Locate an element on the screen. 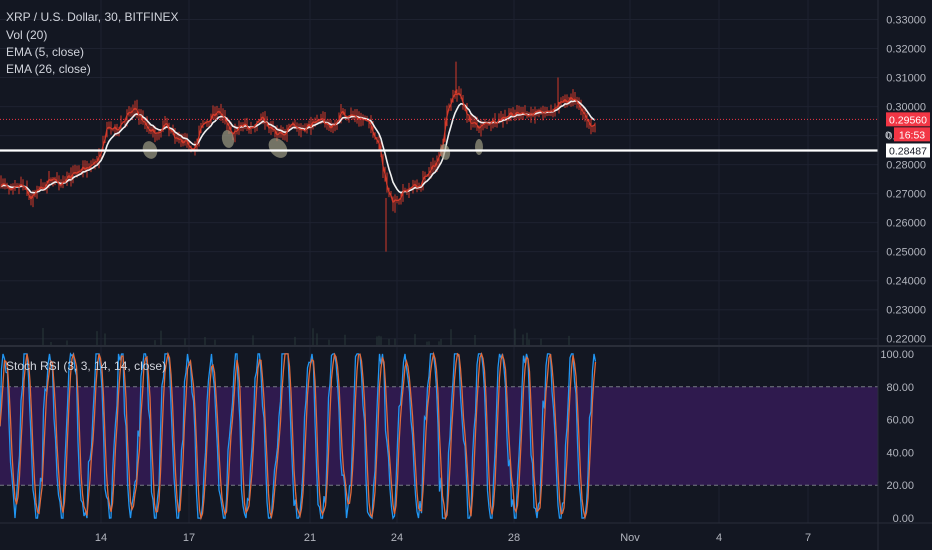  price-tick-label: 0.33000 is located at coordinates (906, 21).